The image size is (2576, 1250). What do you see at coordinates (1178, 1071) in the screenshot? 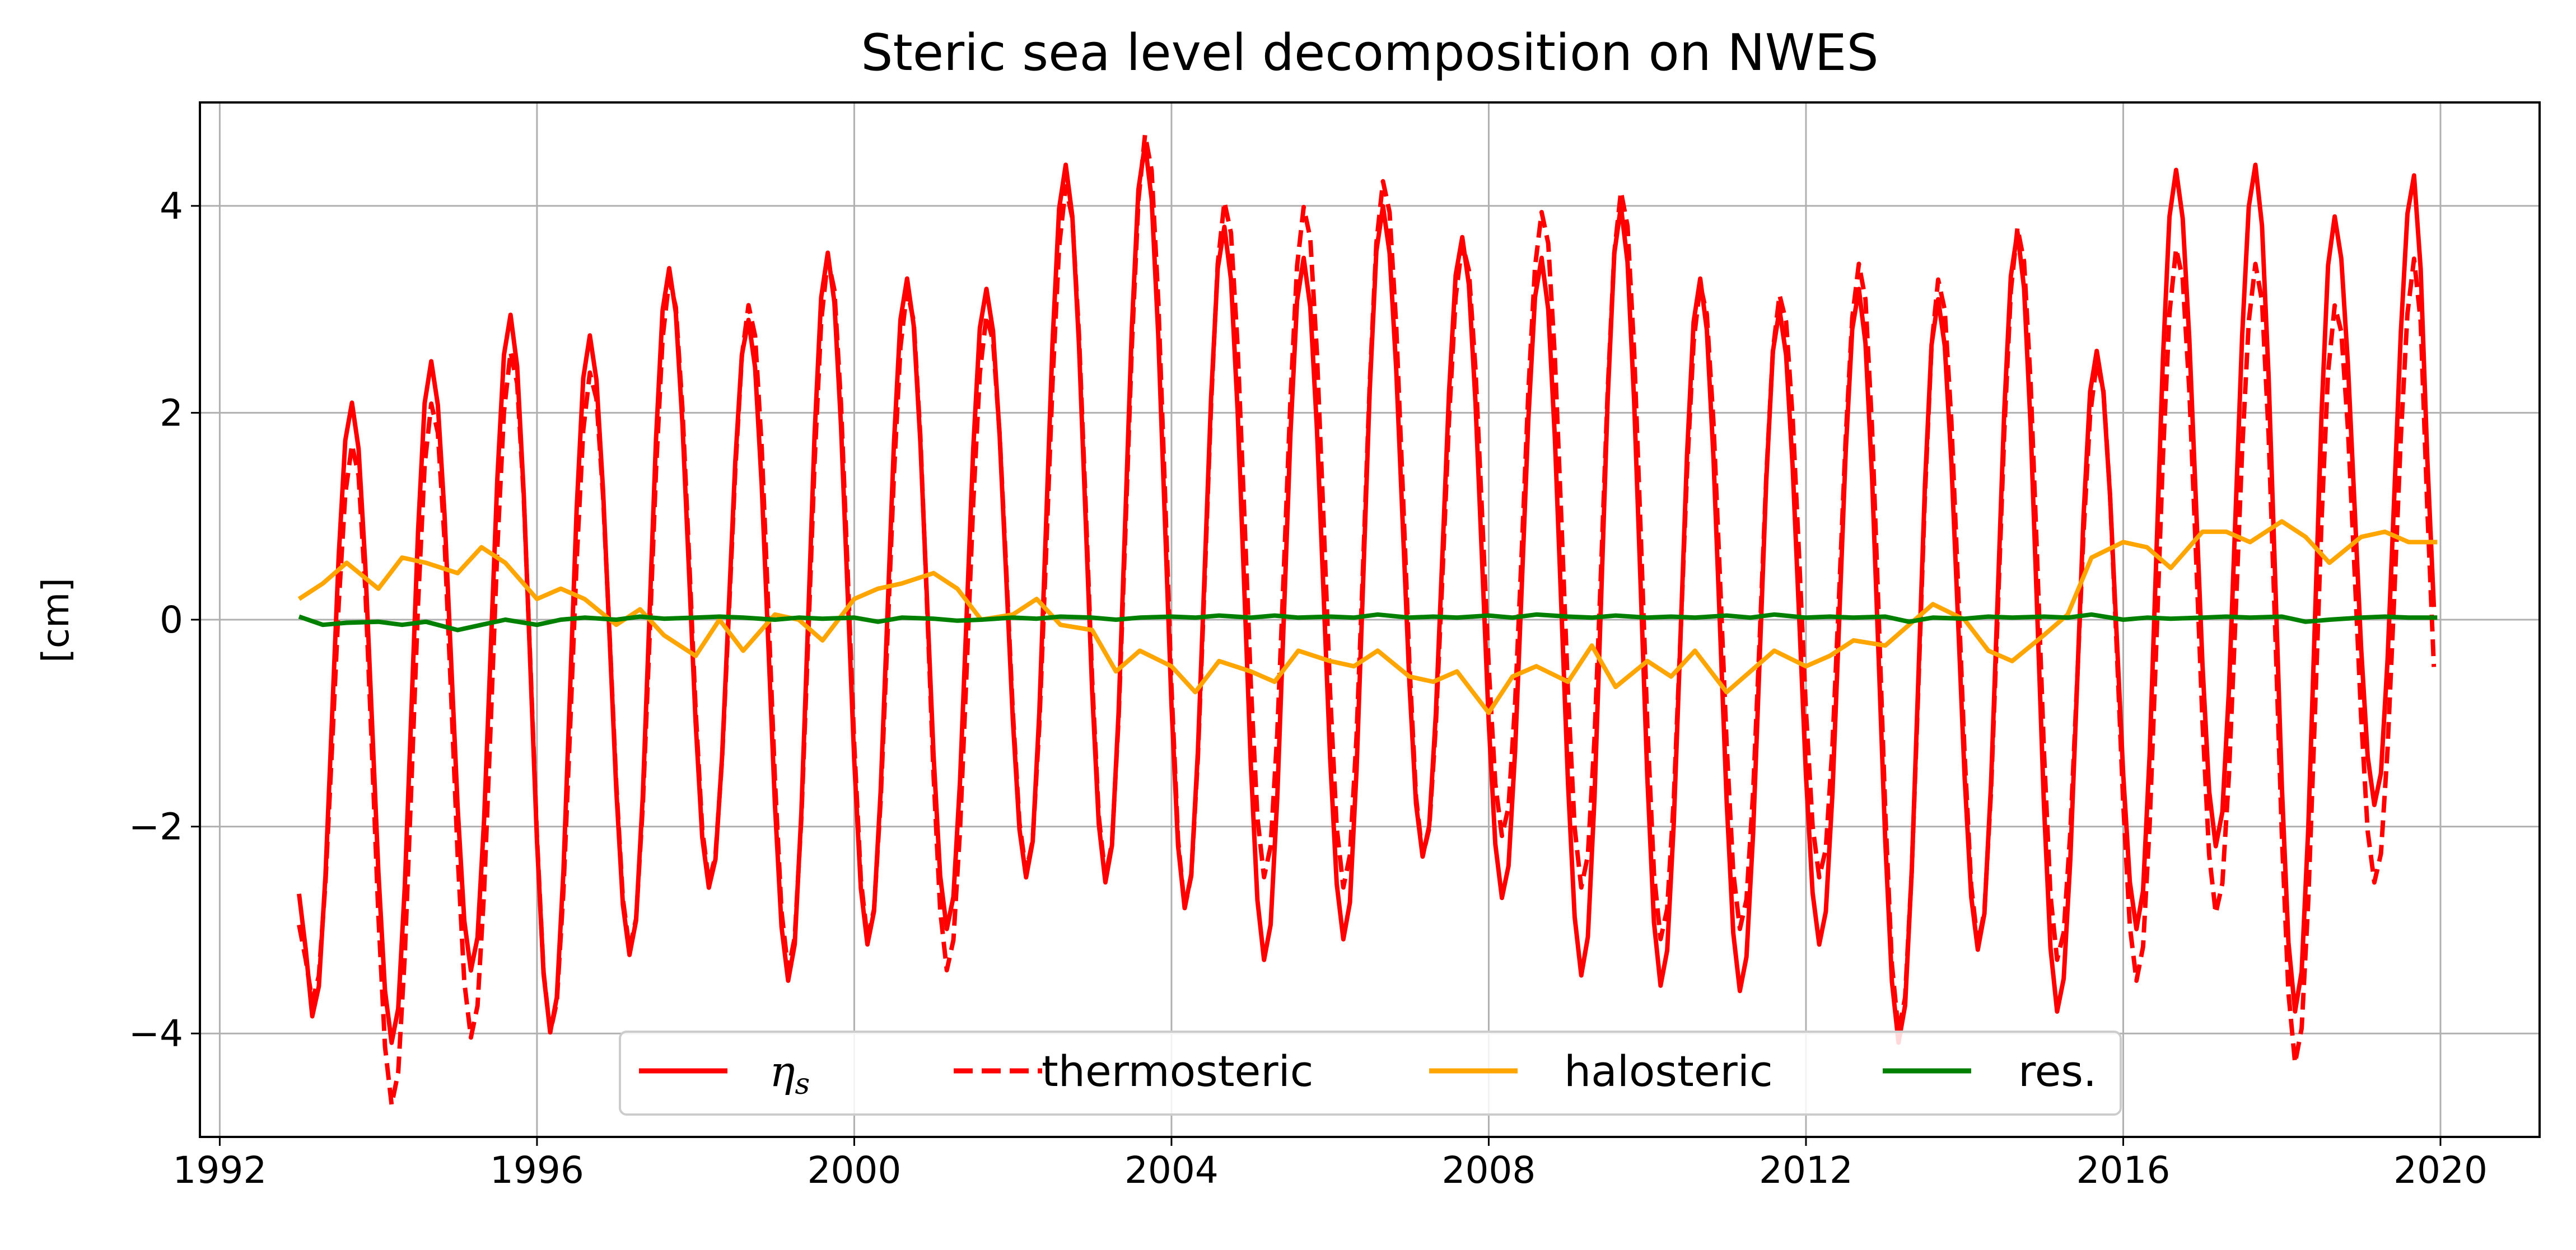
I see `legend-label-thermosteric: thermosteric` at bounding box center [1178, 1071].